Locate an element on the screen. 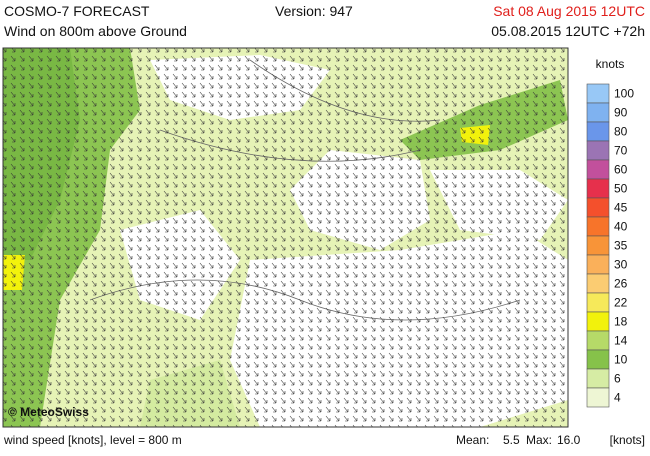 The image size is (650, 456). subtitle: Wind on 800m above Ground is located at coordinates (95, 31).